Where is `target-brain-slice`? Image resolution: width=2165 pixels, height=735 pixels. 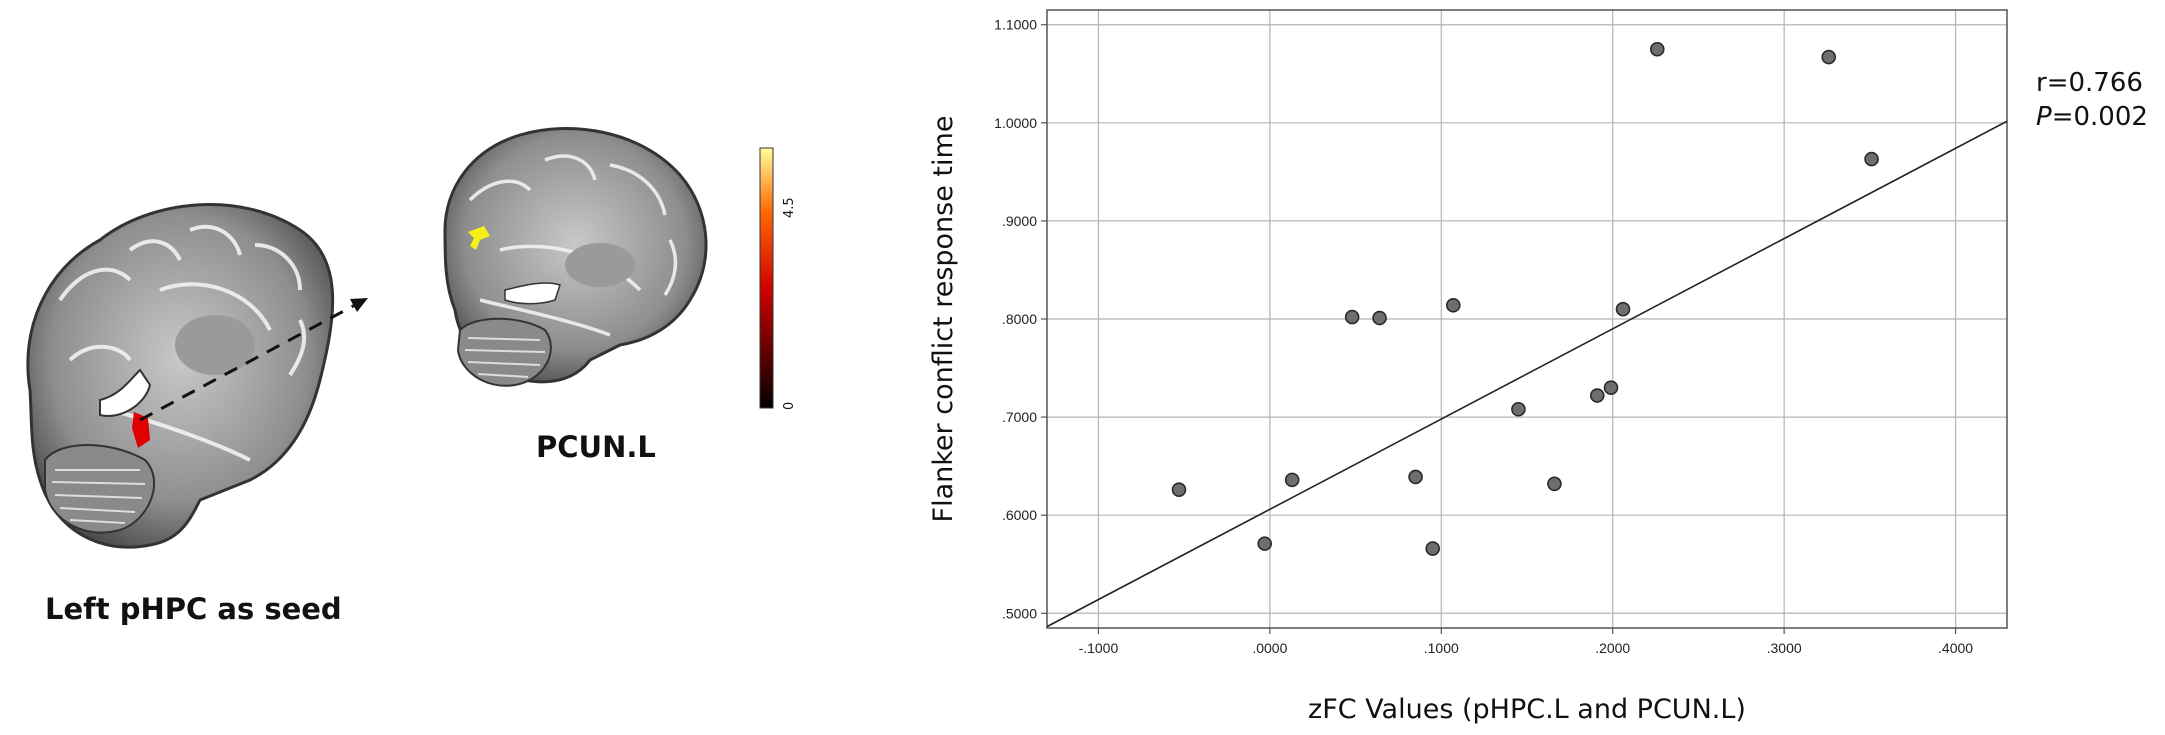 target-brain-slice is located at coordinates (575, 256).